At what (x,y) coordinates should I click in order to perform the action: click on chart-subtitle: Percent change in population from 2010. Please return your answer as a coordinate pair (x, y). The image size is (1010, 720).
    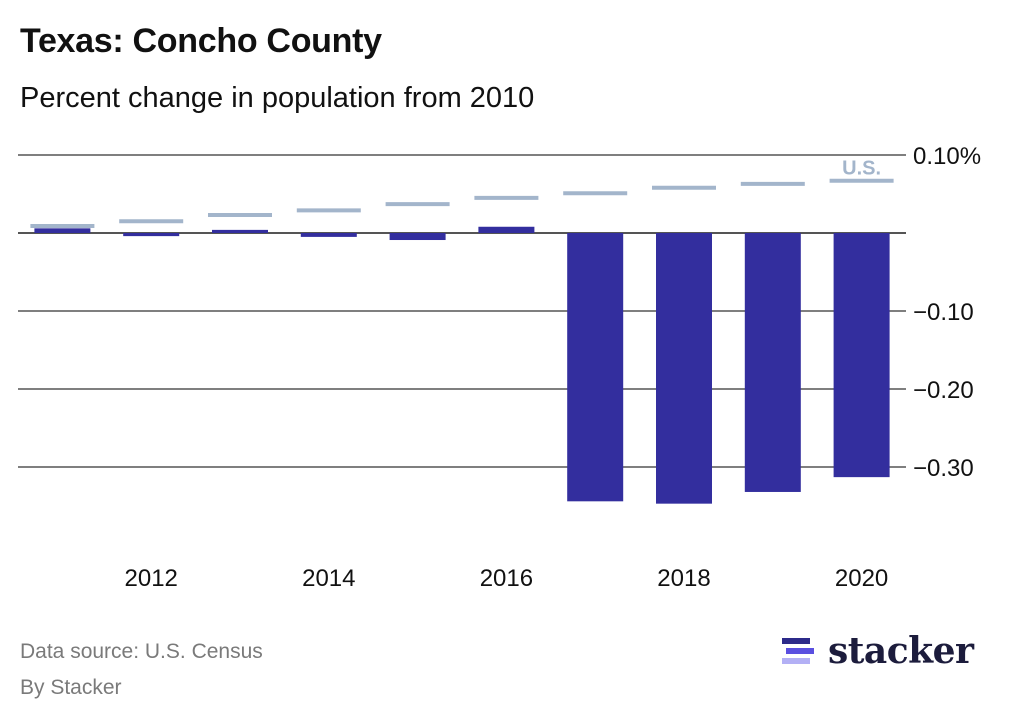
    Looking at the image, I should click on (277, 98).